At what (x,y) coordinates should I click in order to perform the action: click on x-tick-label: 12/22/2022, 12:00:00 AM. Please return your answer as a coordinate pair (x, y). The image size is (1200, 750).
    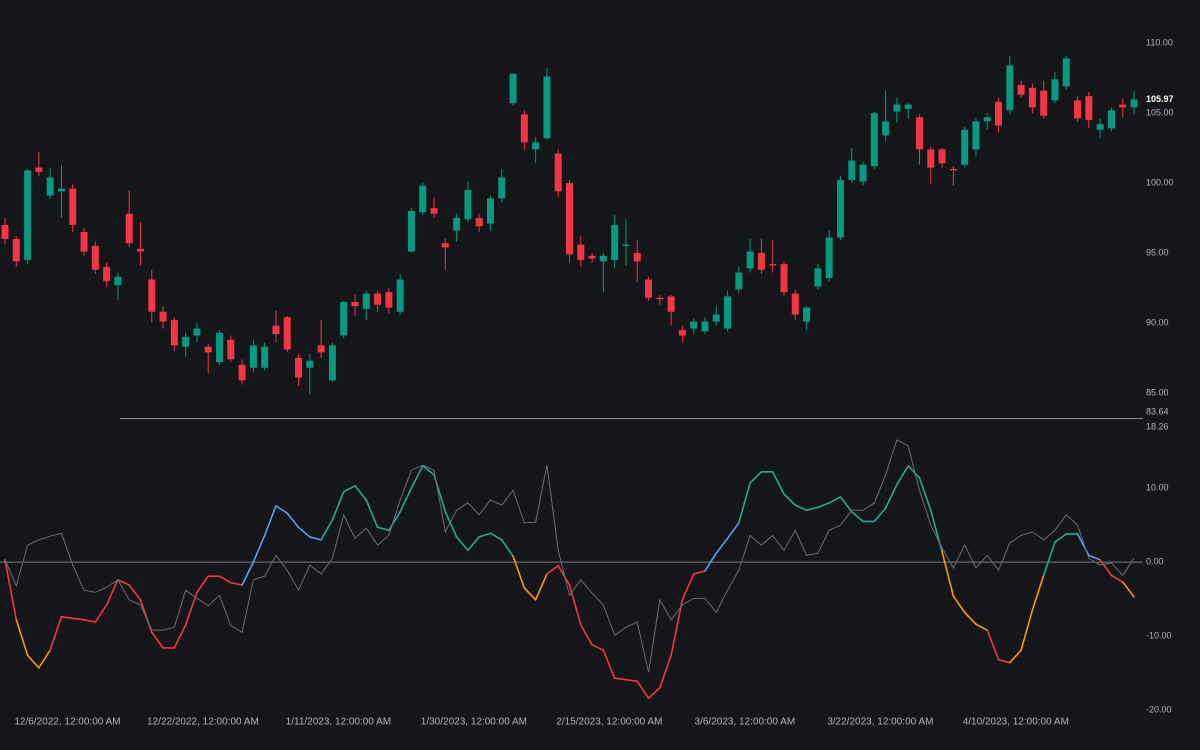
    Looking at the image, I should click on (203, 722).